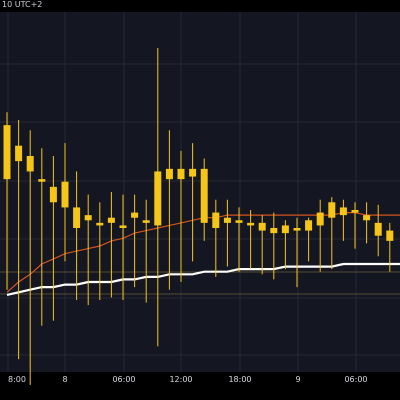  I want to click on moving-average-line, so click(203, 279).